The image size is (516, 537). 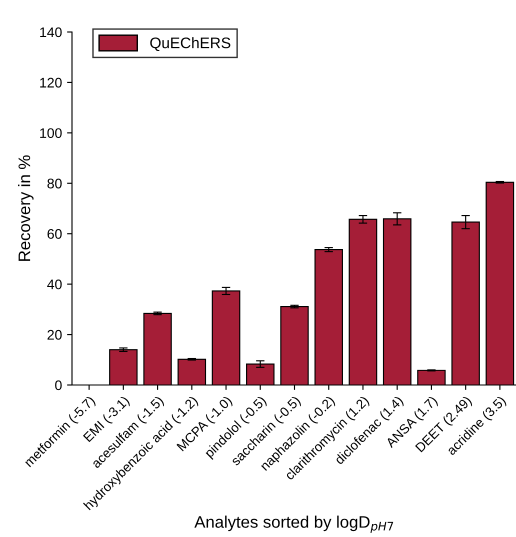 What do you see at coordinates (190, 44) in the screenshot?
I see `legend-label: QuEChERS` at bounding box center [190, 44].